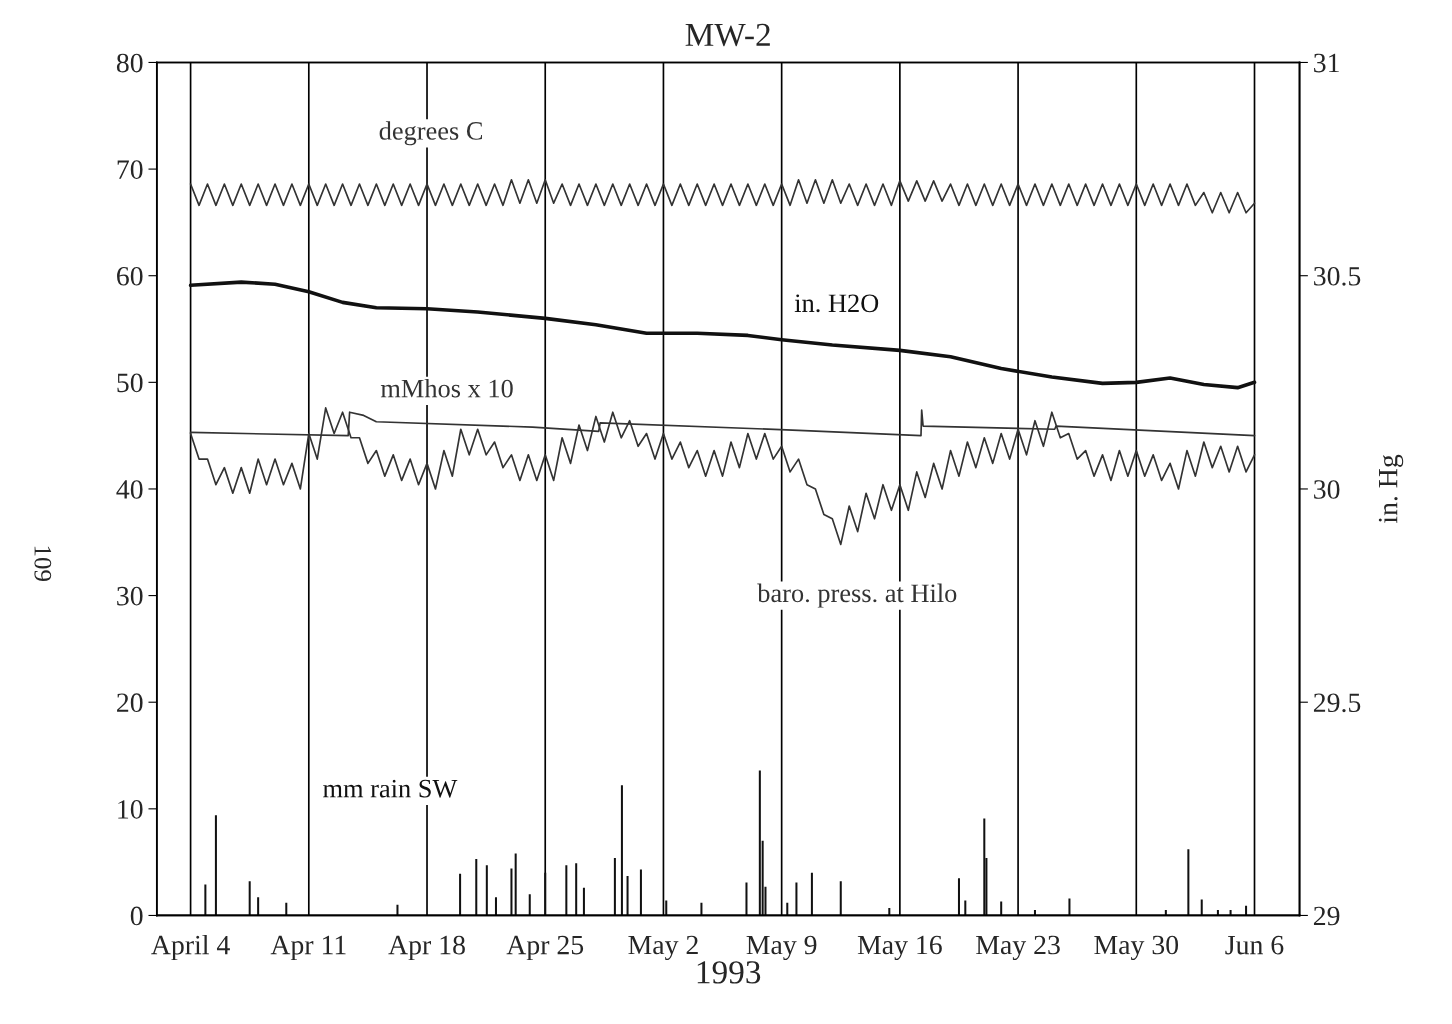 The height and width of the screenshot is (1024, 1452). What do you see at coordinates (727, 35) in the screenshot?
I see `chart-title: MW-2` at bounding box center [727, 35].